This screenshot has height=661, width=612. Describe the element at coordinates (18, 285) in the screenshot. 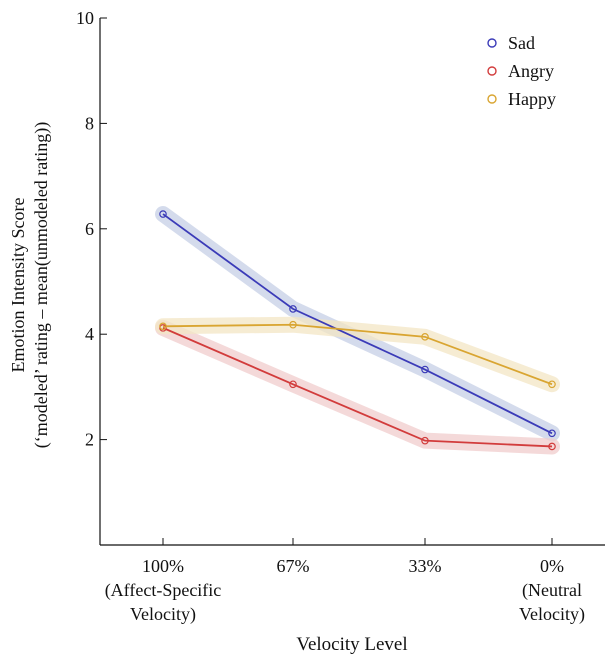

I see `y-axis-label-line-1: Emotion Intensity Score` at that location.